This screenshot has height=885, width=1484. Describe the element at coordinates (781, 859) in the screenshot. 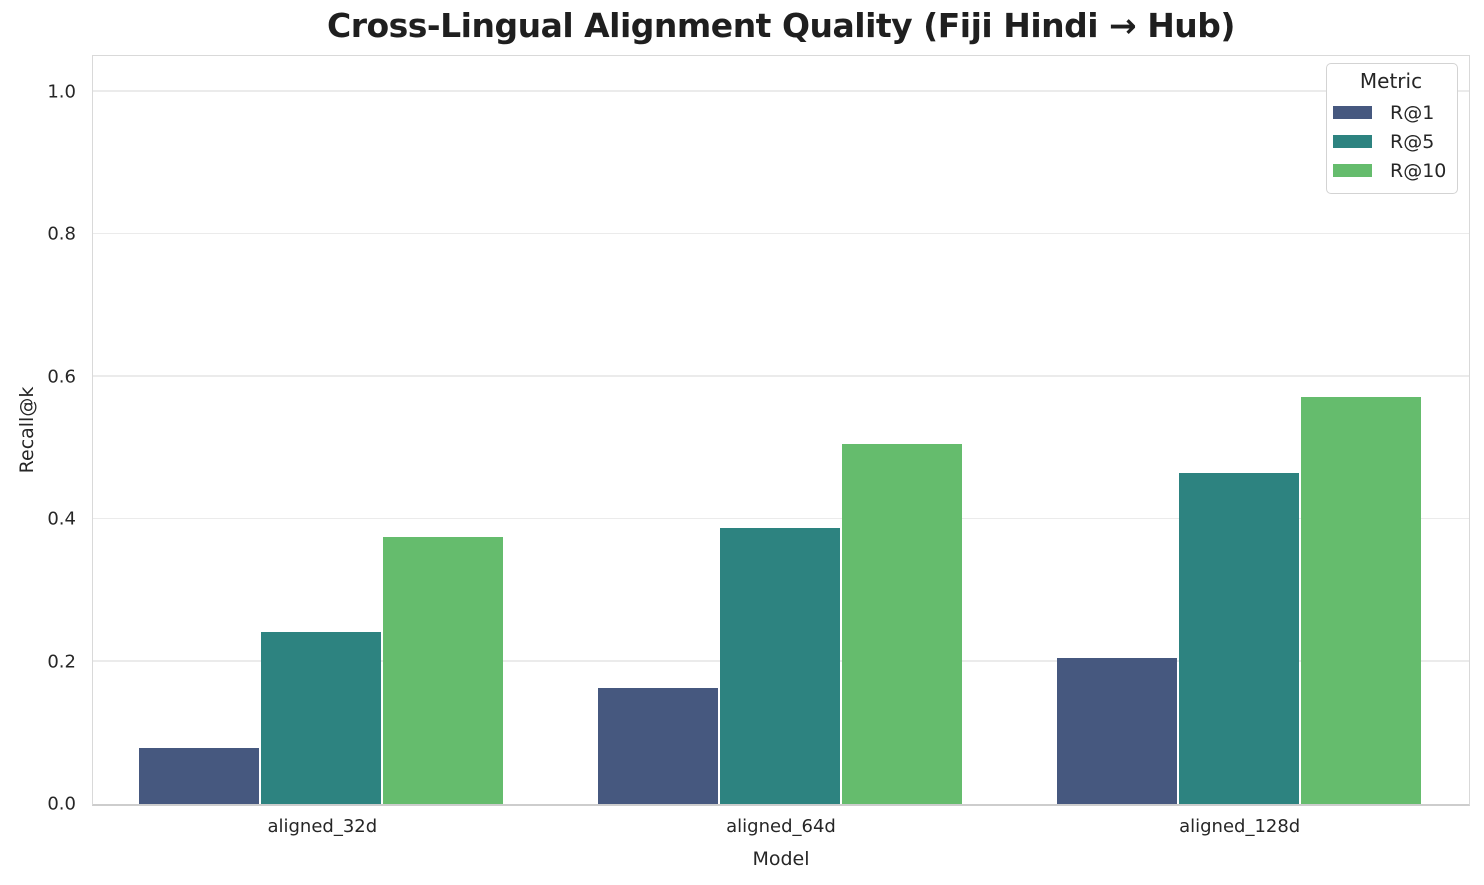

I see `xaxis-title: Model` at that location.